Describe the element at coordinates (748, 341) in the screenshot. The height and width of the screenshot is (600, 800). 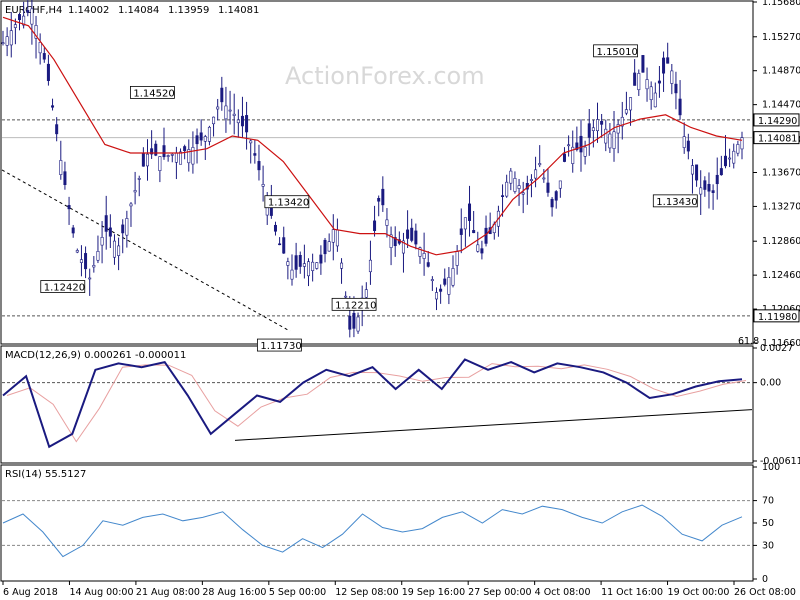
I see `fib-label: 61.8` at that location.